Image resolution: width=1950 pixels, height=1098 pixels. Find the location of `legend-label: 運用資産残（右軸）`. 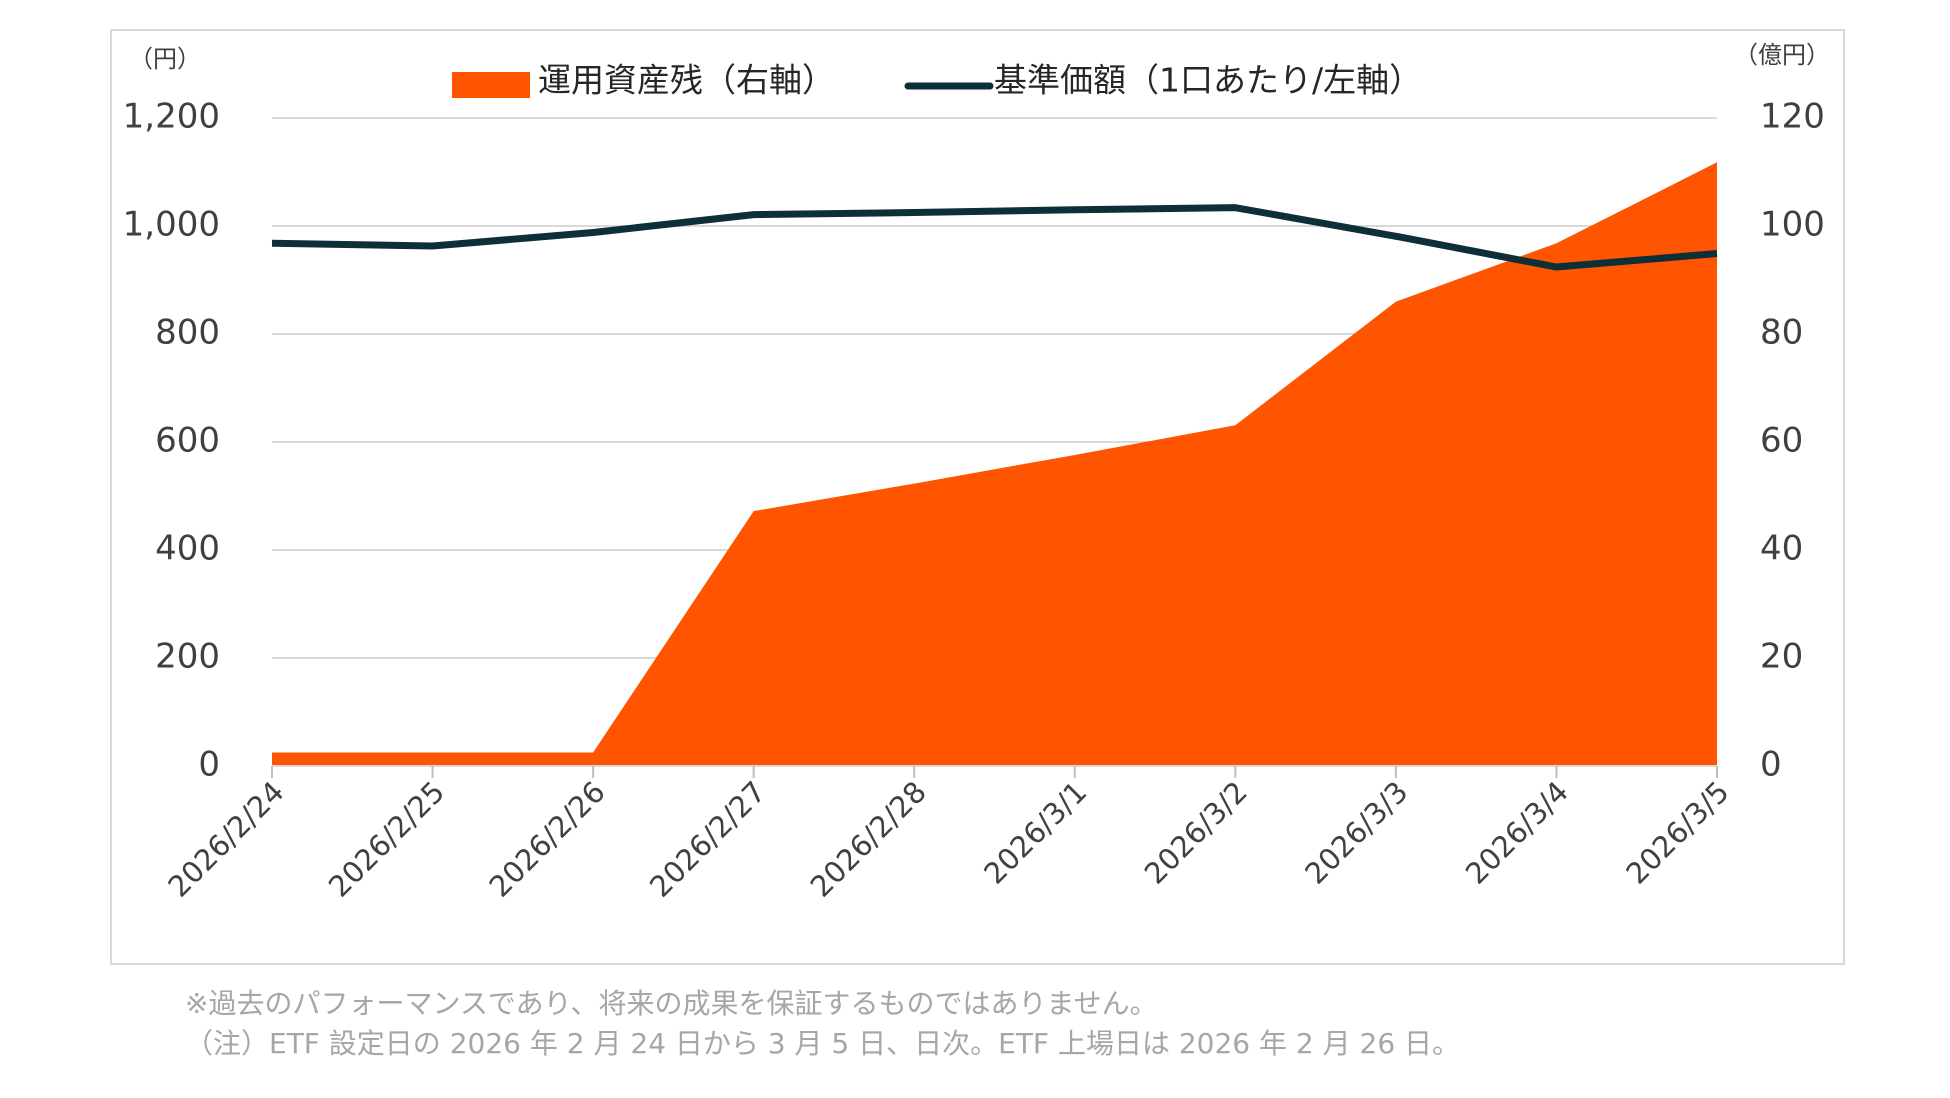

legend-label: 運用資産残（右軸） is located at coordinates (686, 80).